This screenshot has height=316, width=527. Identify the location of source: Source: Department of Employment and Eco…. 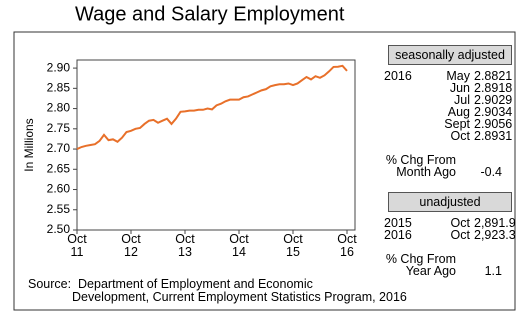
(170, 284).